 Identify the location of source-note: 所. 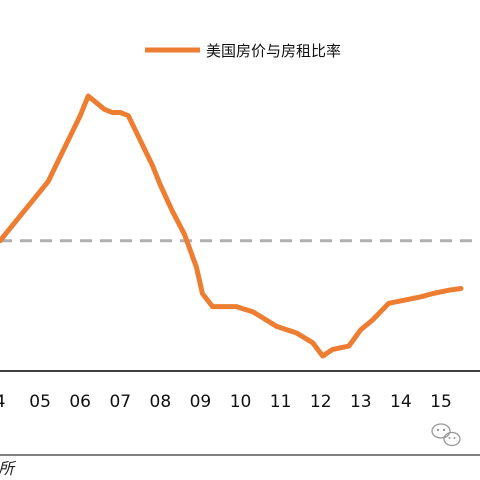
(8, 468).